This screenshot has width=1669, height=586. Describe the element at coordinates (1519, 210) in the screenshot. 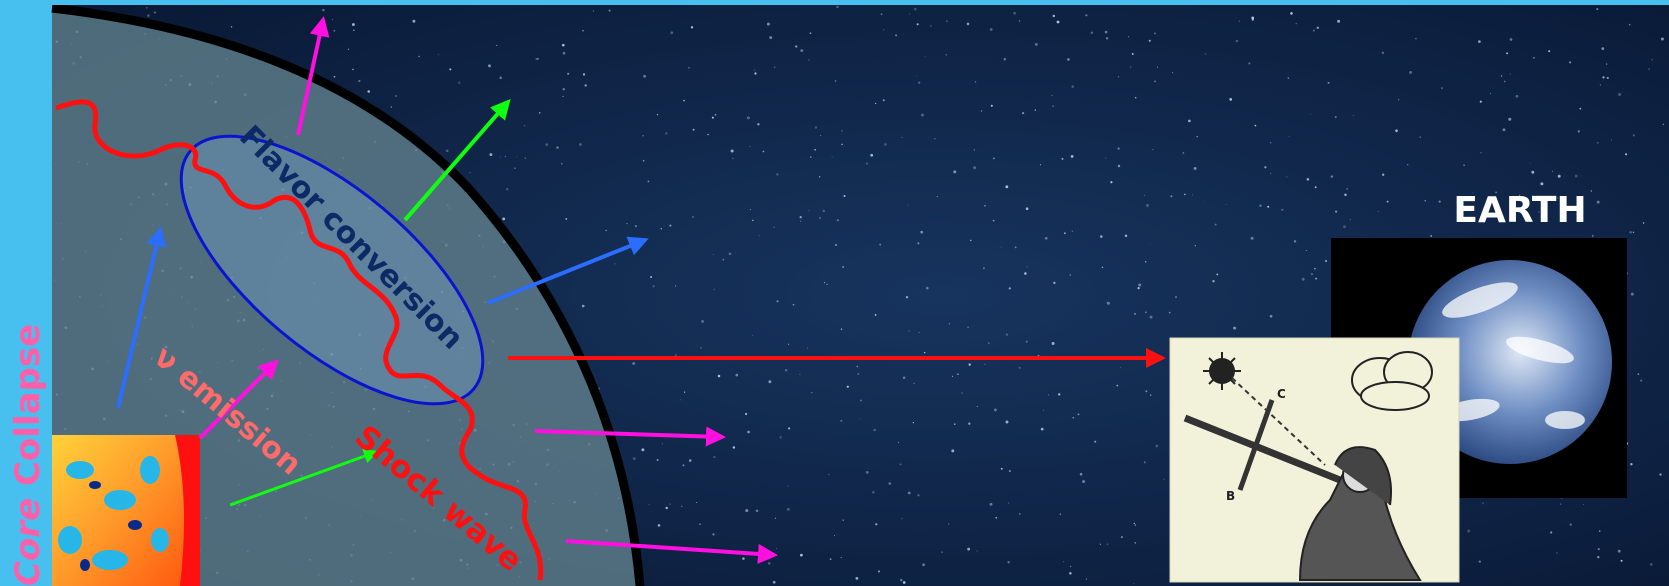

I see `earth-label: EARTH` at that location.